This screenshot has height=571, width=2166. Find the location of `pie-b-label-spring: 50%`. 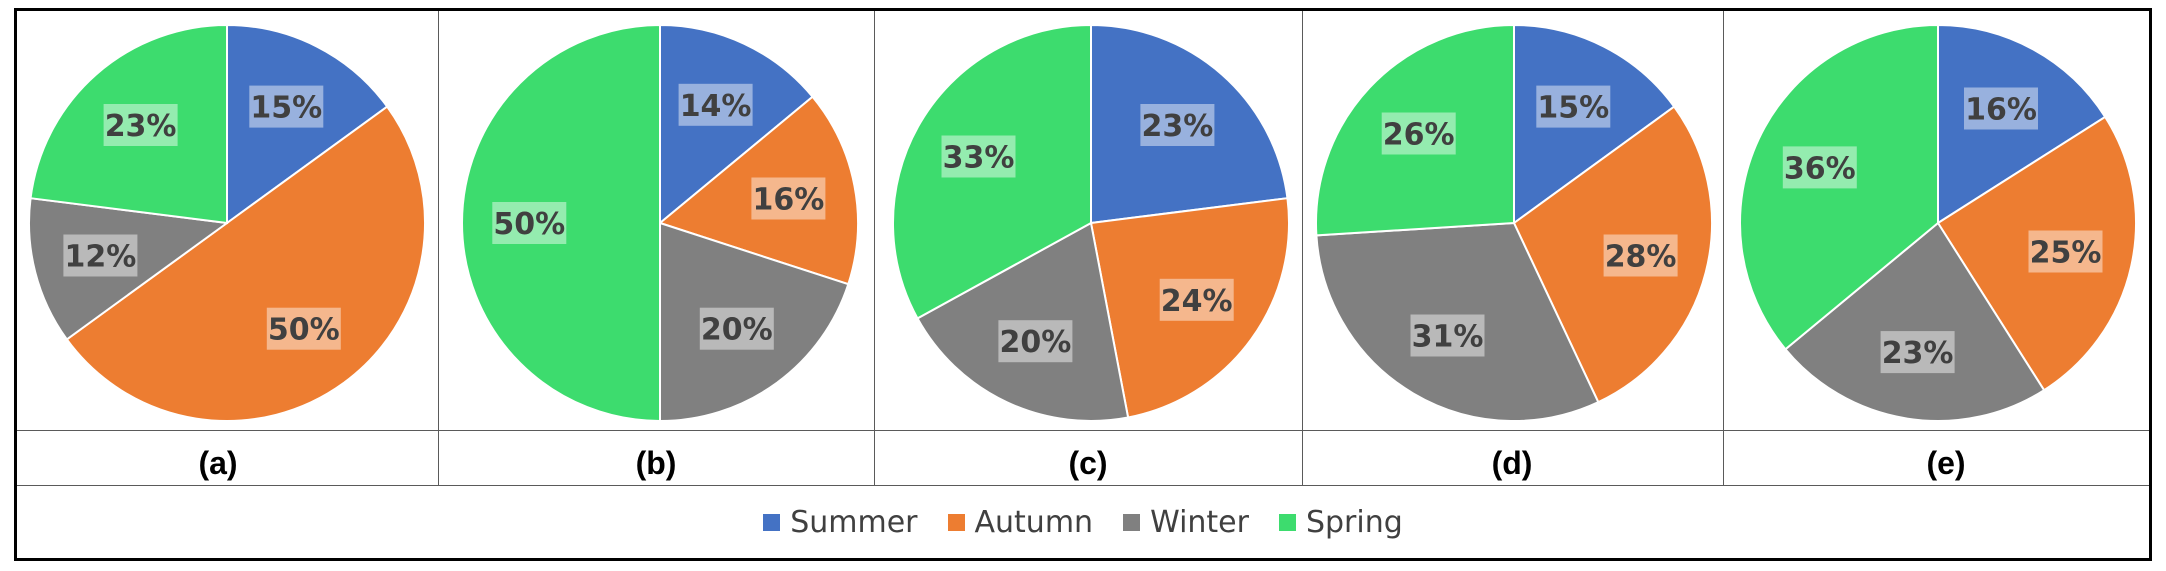

pie-b-label-spring: 50% is located at coordinates (529, 223).